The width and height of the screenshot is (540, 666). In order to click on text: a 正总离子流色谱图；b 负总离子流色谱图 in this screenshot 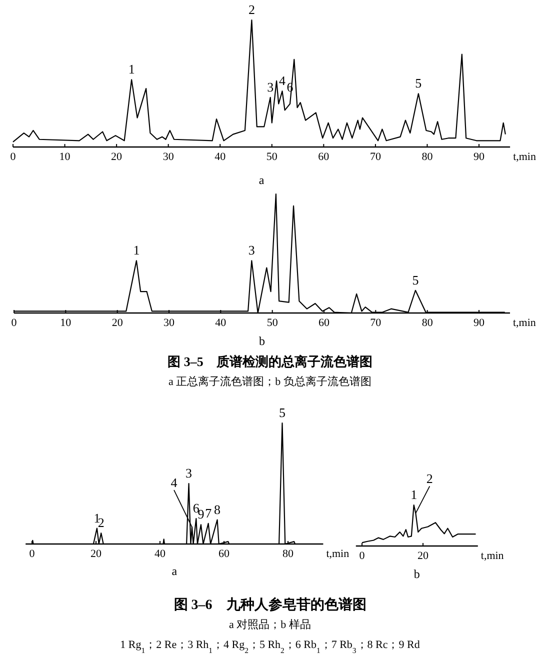, I will do `click(270, 381)`.